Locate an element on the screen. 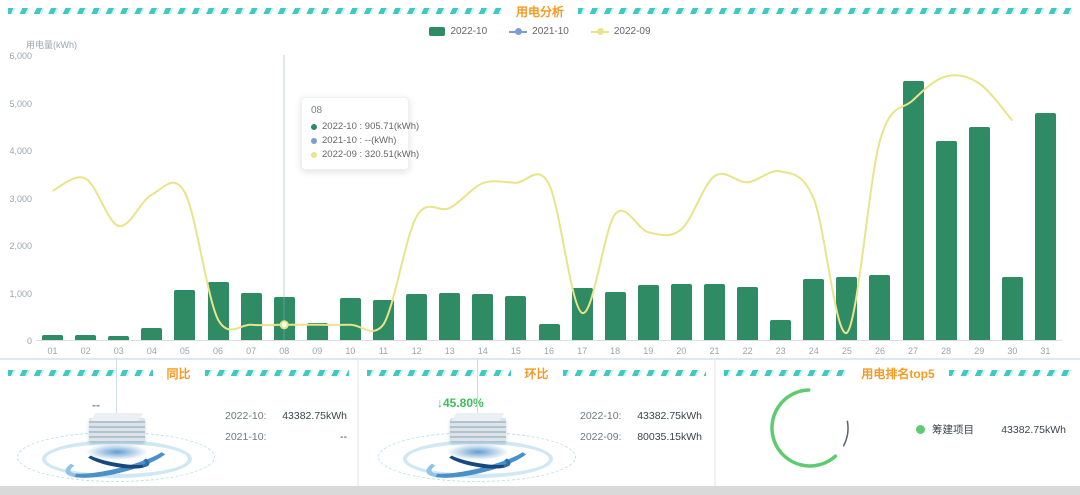  x-axis-tick: 04 is located at coordinates (151, 351).